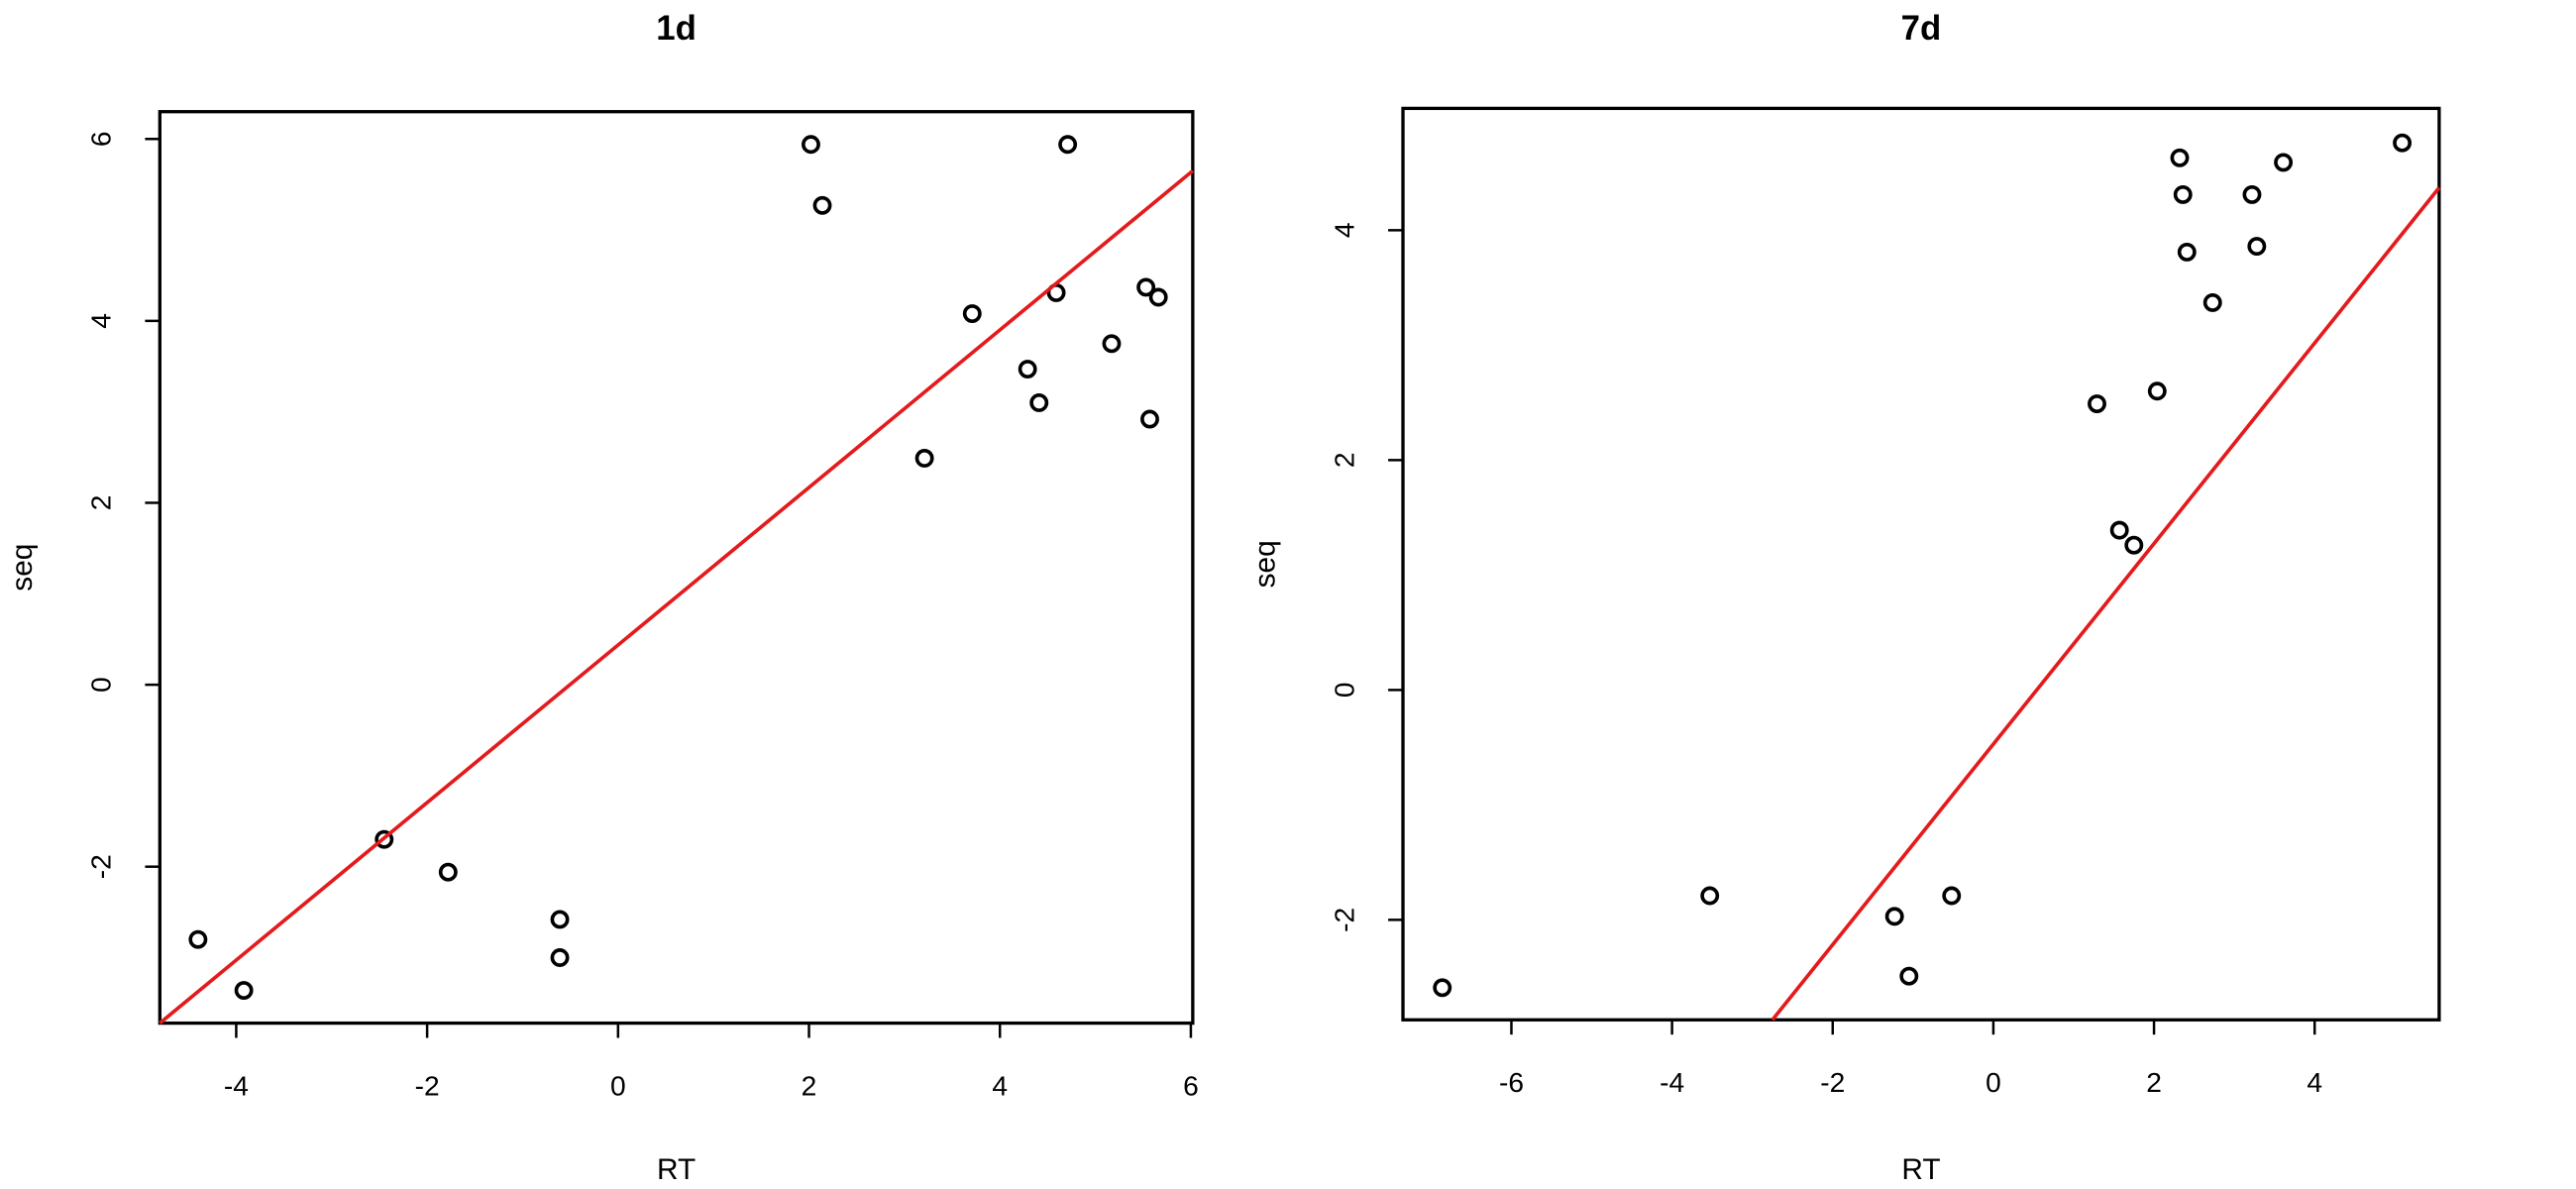  What do you see at coordinates (1191, 1086) in the screenshot?
I see `x-tick-label: 6` at bounding box center [1191, 1086].